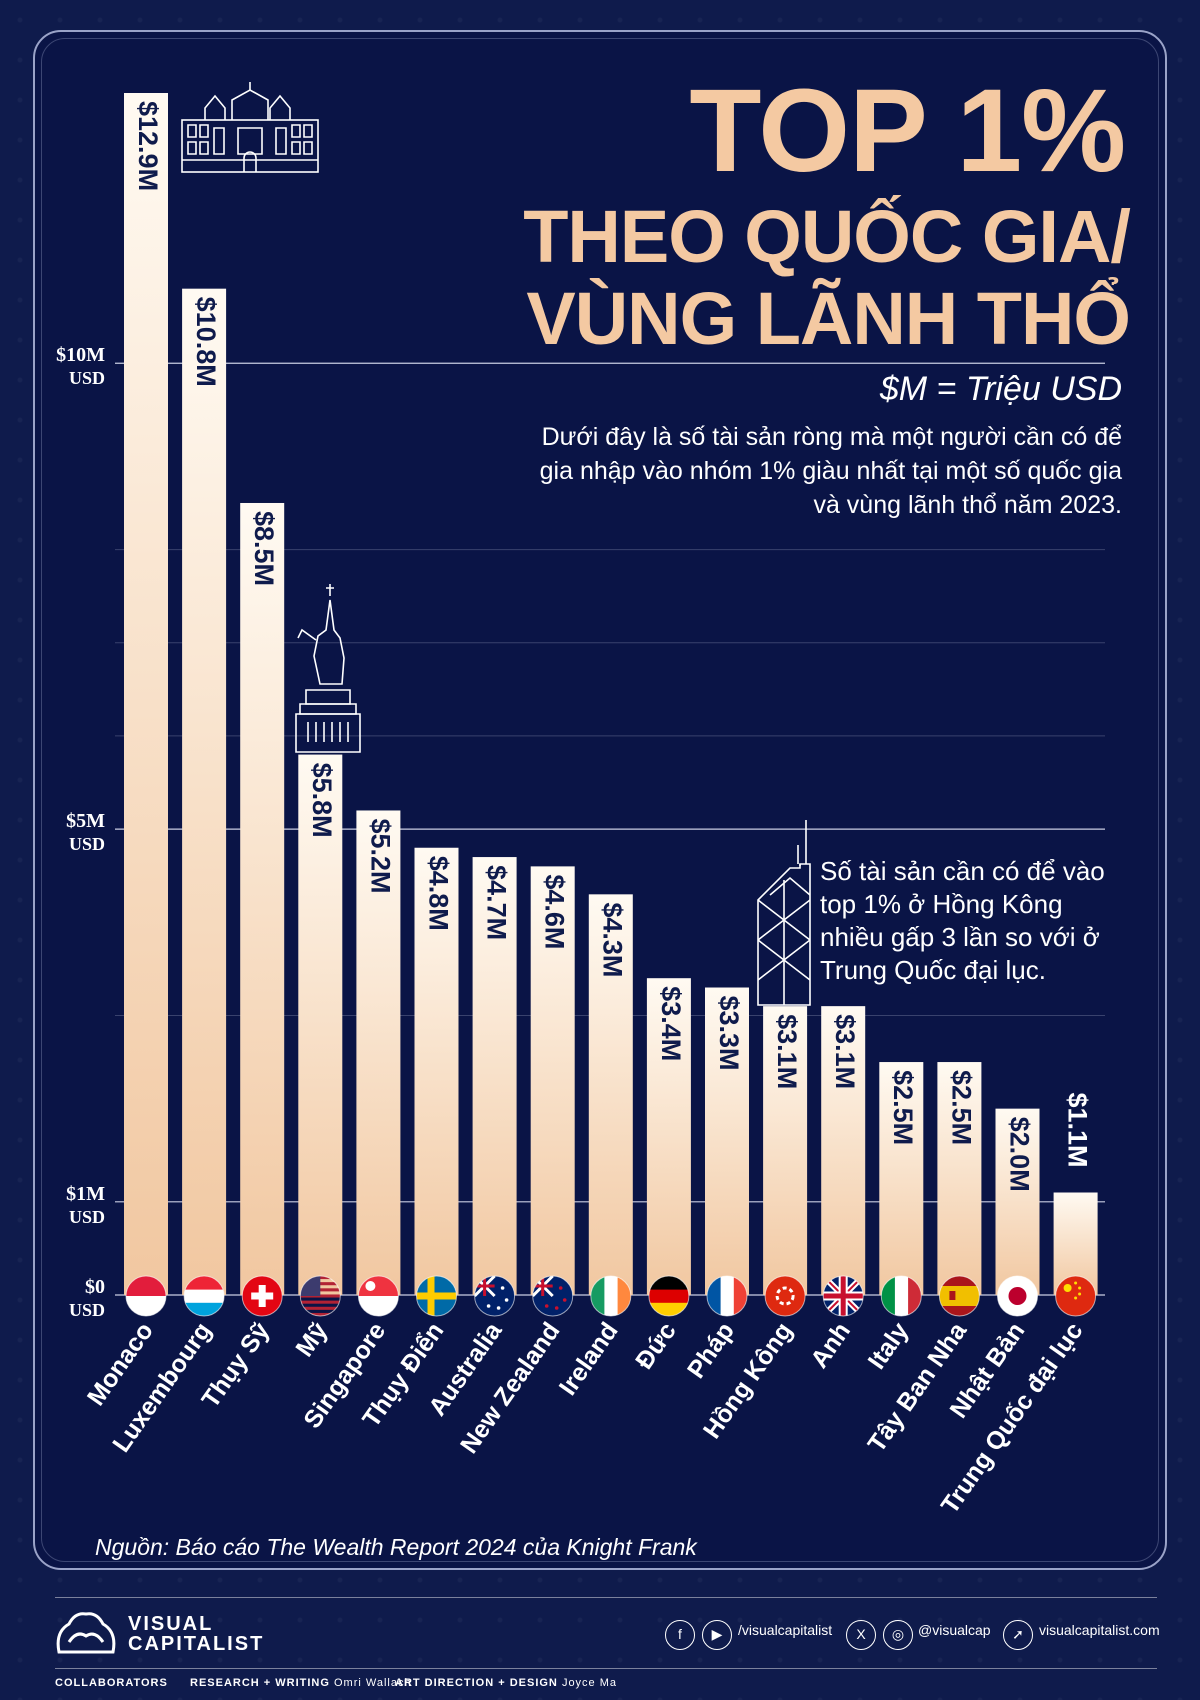 This screenshot has height=1700, width=1200. I want to click on category-label: Mỹ, so click(311, 1339).